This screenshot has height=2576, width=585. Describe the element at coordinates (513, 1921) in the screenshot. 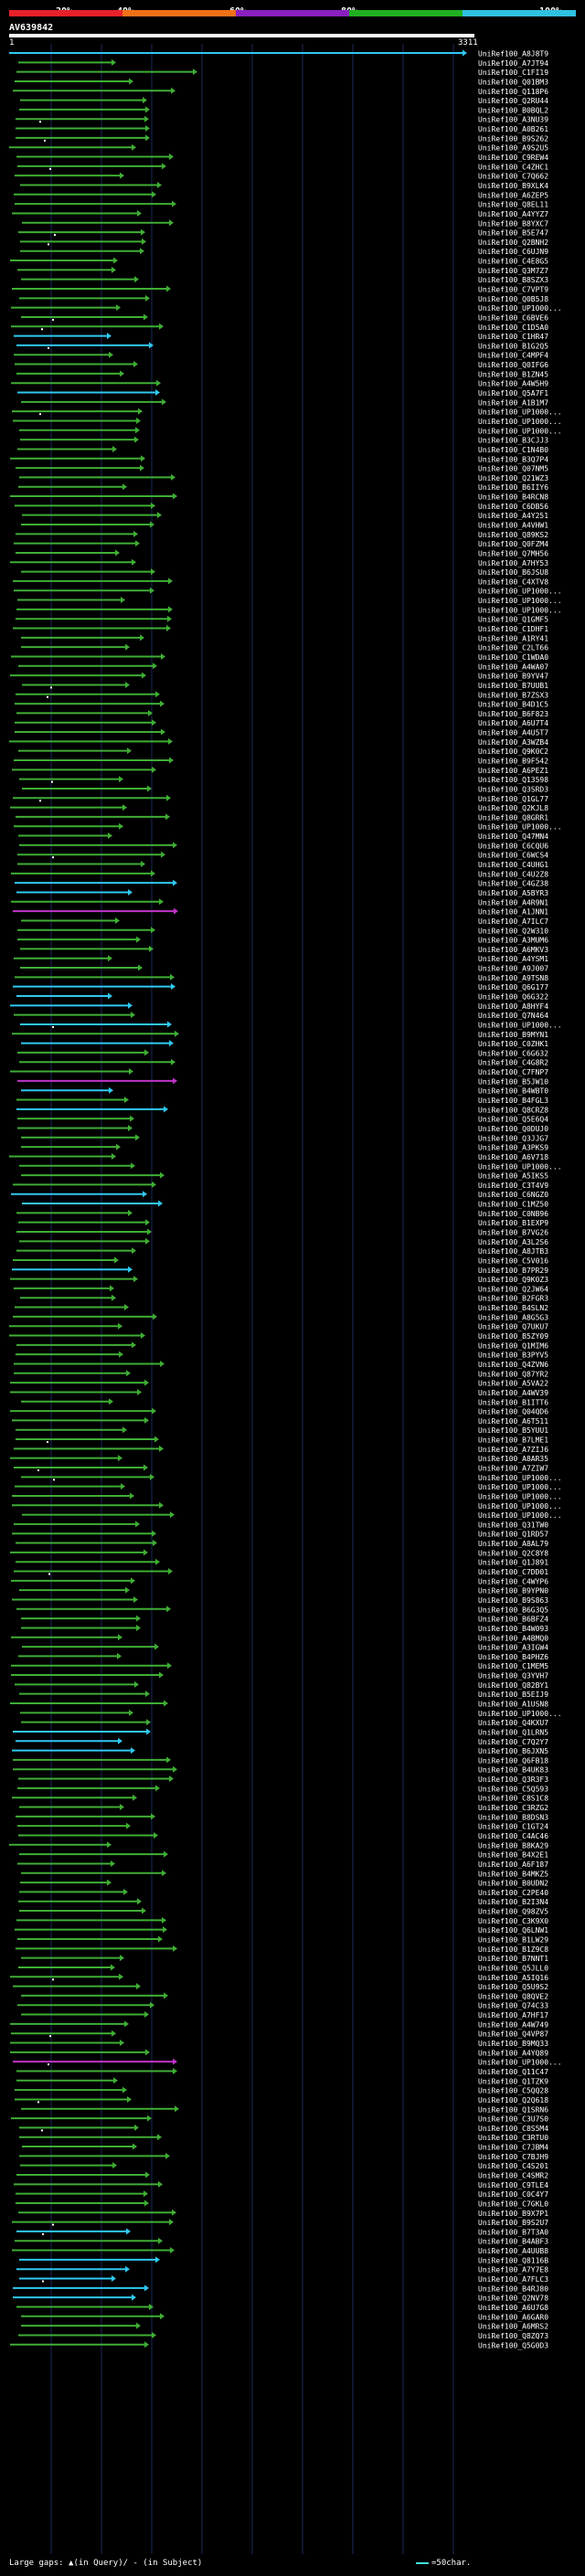

I see `hit-label: UniRef100_C3K9X0` at that location.